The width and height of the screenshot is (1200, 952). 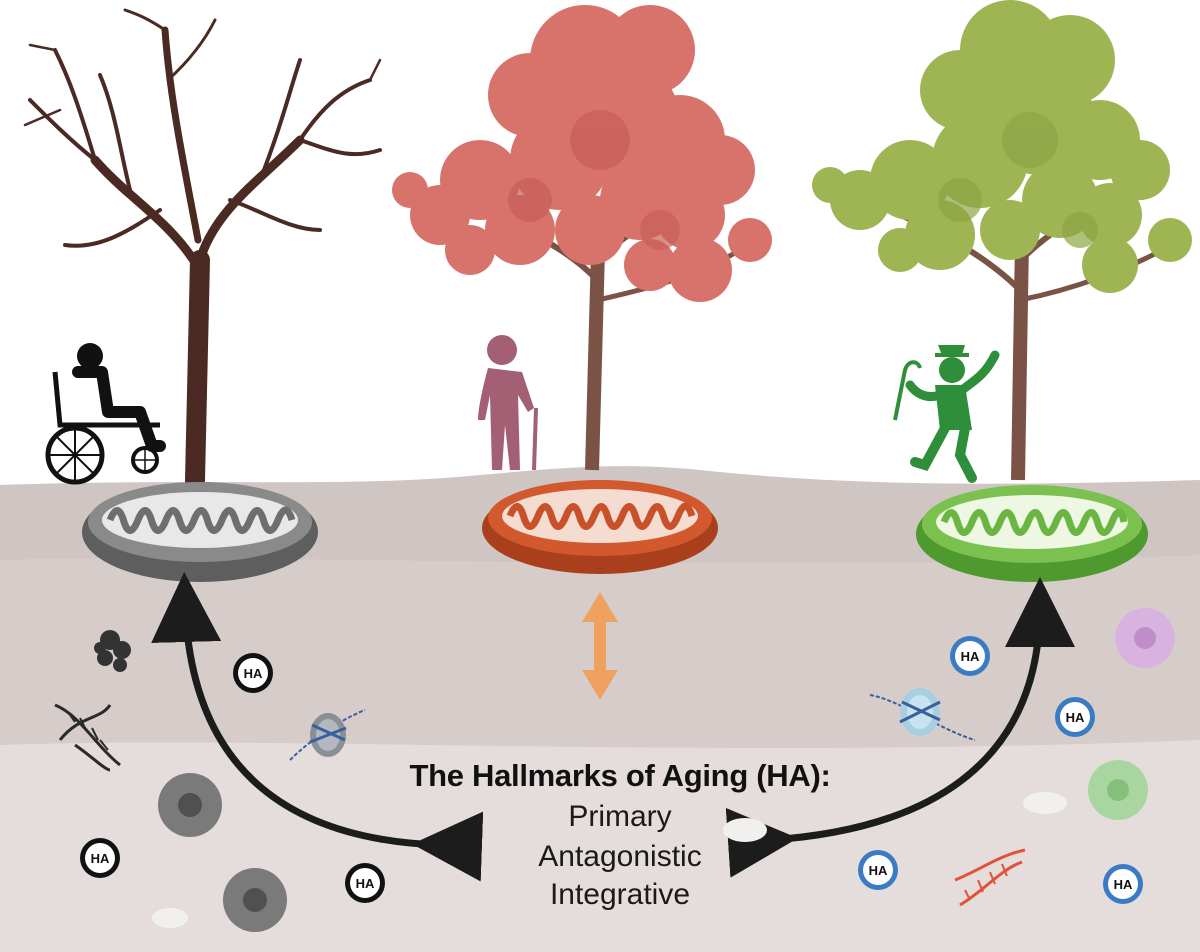 What do you see at coordinates (946, 414) in the screenshot?
I see `dancing-person-icon` at bounding box center [946, 414].